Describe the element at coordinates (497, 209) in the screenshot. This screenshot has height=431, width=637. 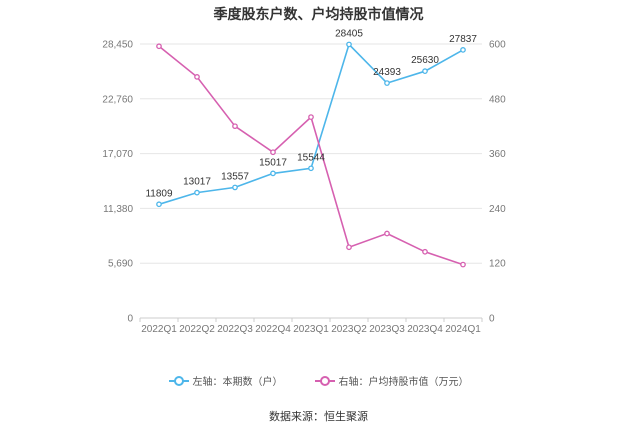
I see `y-right-tick-label: 240` at that location.